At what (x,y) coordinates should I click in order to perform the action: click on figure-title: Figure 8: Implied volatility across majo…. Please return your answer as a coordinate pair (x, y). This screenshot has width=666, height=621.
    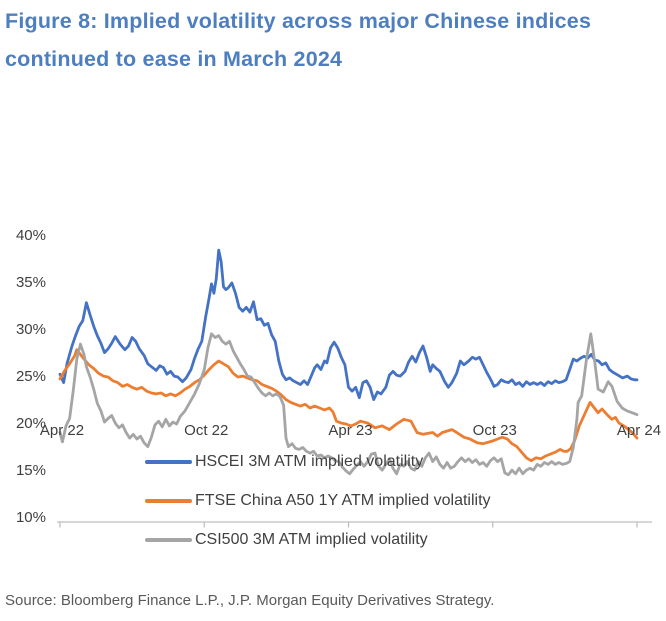
    Looking at the image, I should click on (298, 40).